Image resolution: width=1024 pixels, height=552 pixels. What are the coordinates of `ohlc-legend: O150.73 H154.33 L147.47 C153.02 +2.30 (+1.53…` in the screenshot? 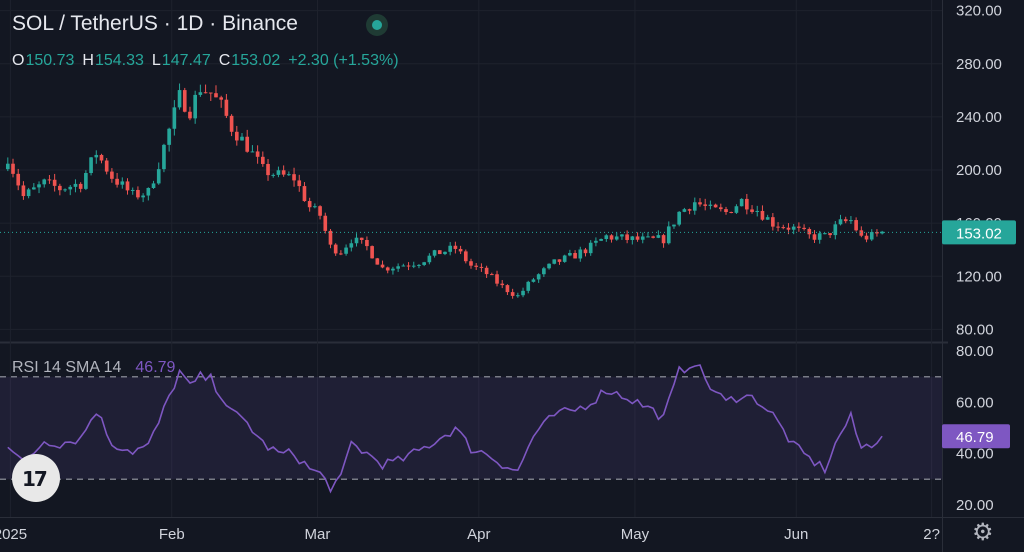 It's located at (209, 61).